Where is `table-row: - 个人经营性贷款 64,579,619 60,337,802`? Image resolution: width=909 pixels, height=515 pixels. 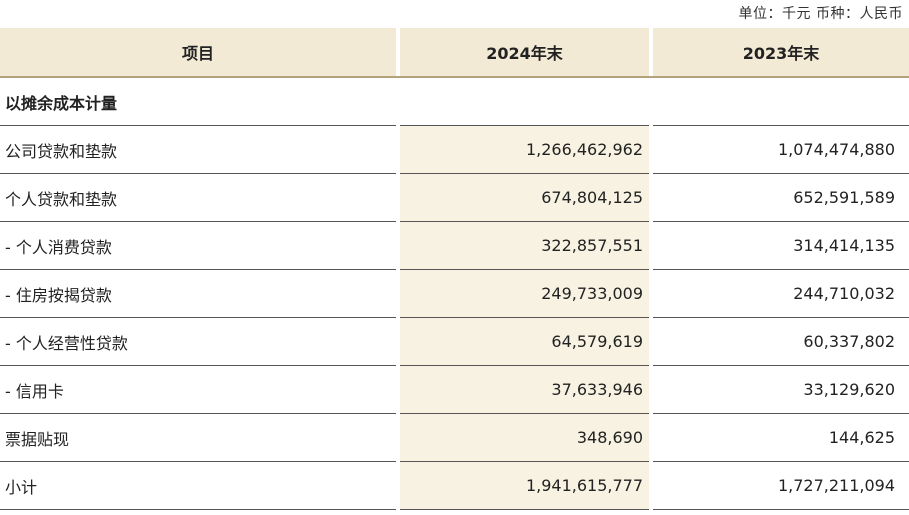
table-row: - 个人经营性贷款 64,579,619 60,337,802 is located at coordinates (454, 342).